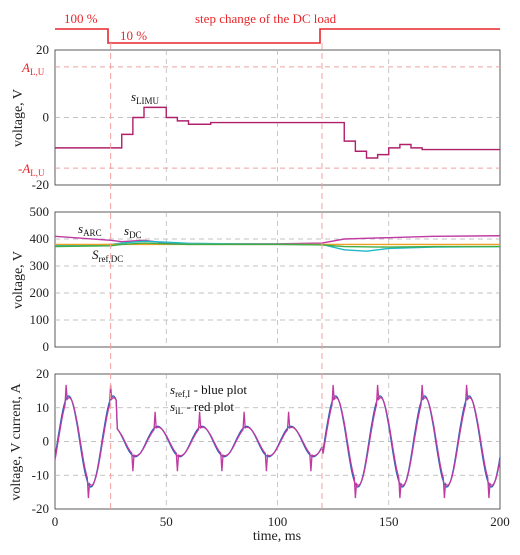 This screenshot has height=555, width=520. Describe the element at coordinates (40, 474) in the screenshot. I see `y-tick-label: -10` at that location.